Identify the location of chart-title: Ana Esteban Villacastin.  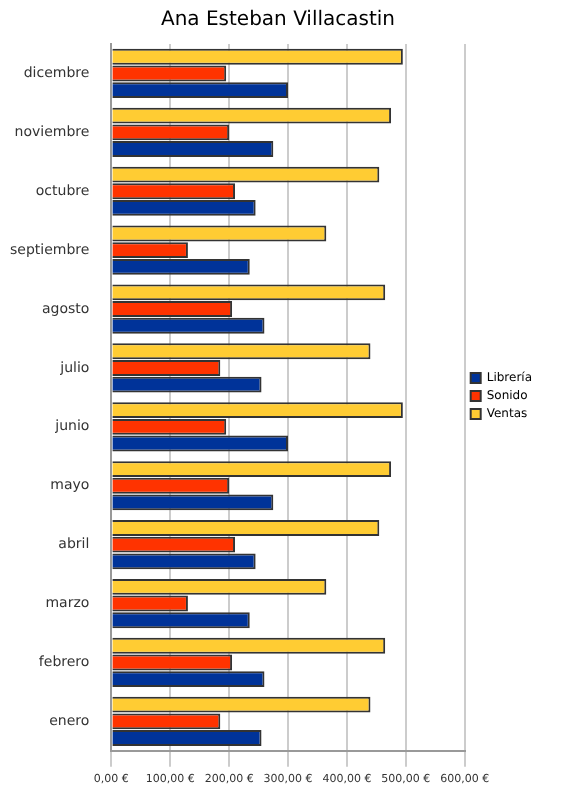
(278, 20).